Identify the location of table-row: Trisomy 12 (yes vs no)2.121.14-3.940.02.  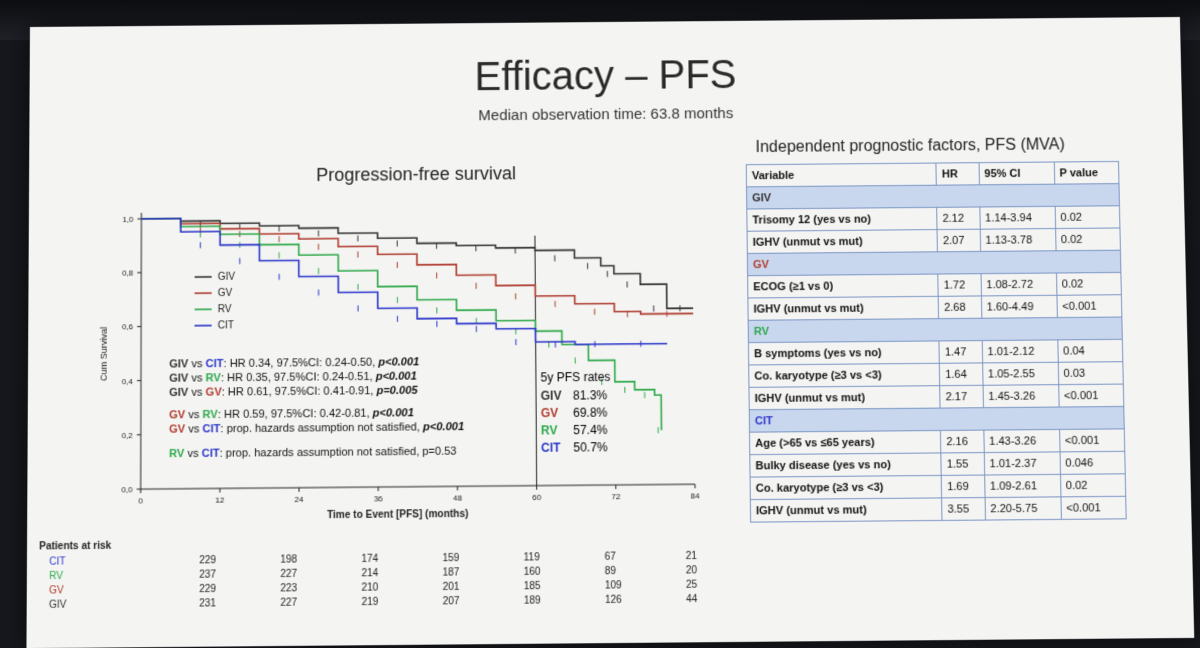
(933, 218).